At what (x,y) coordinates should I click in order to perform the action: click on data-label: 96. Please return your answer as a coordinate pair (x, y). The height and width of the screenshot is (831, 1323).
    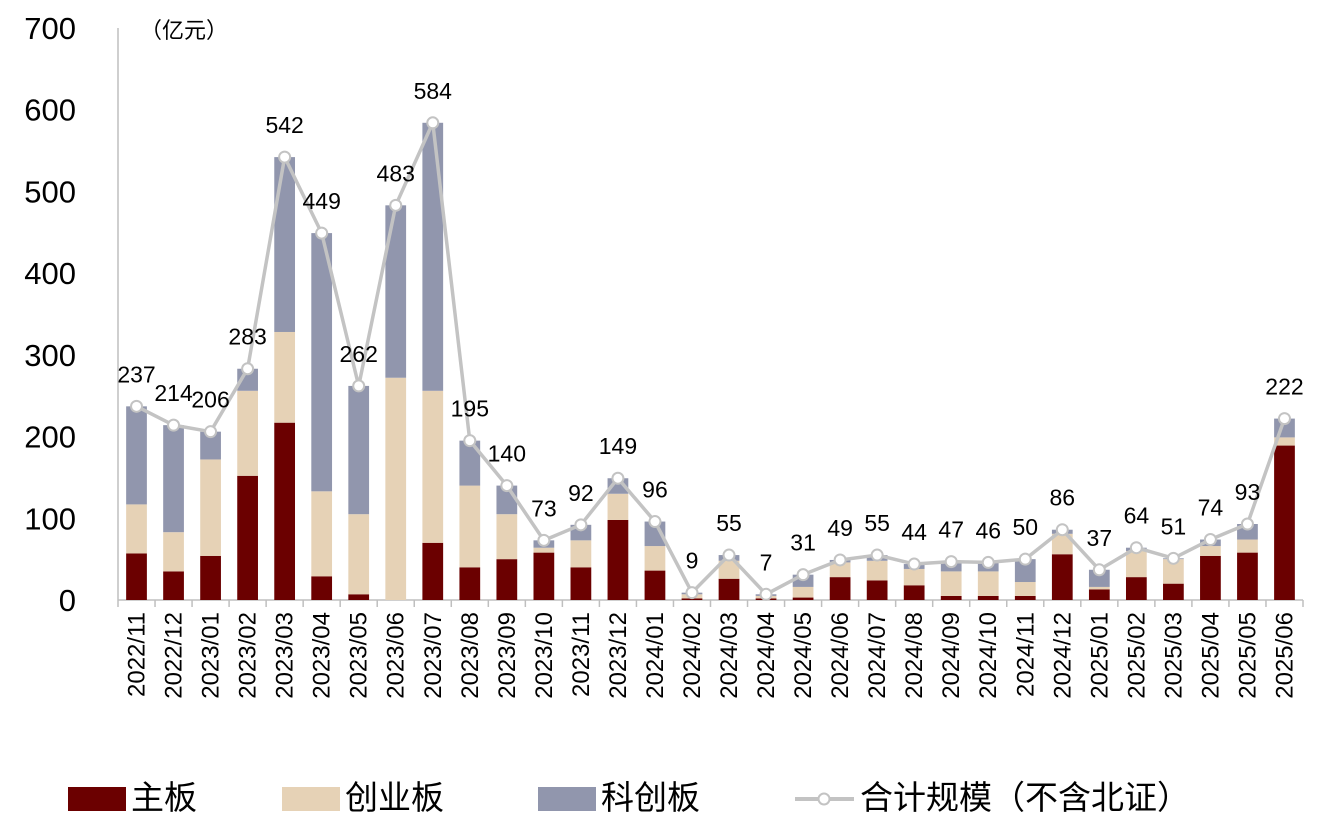
    Looking at the image, I should click on (655, 490).